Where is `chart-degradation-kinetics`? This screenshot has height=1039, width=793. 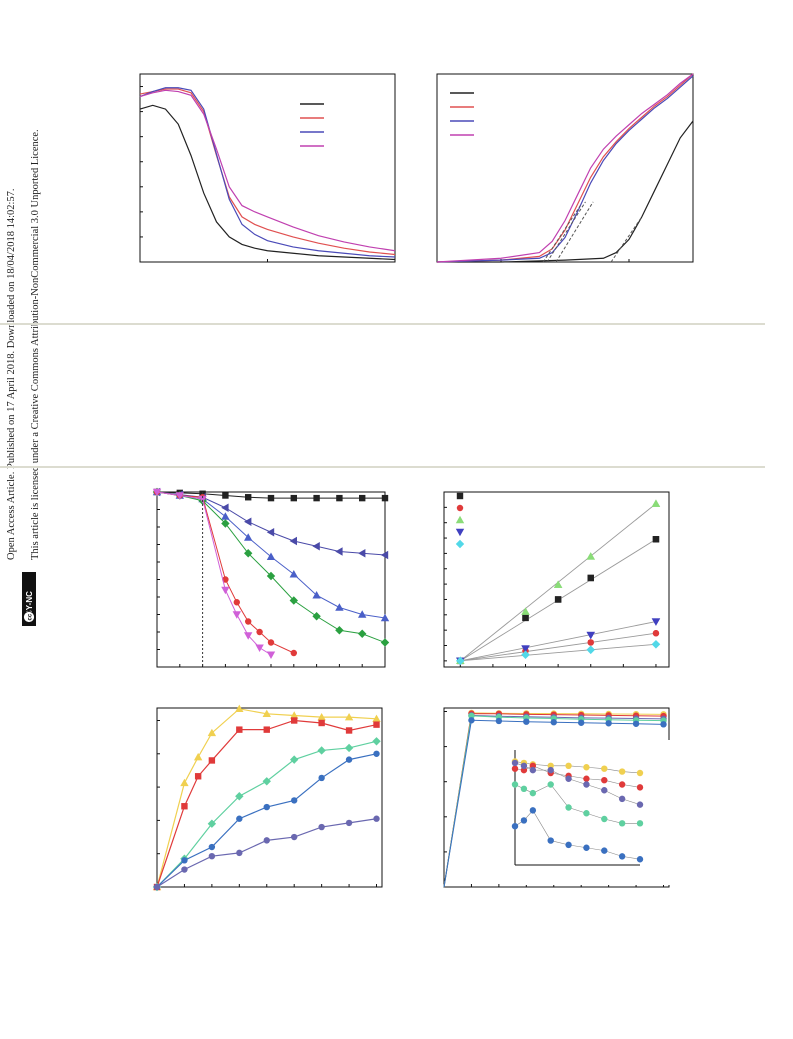 chart-degradation-kinetics is located at coordinates (271, 577).